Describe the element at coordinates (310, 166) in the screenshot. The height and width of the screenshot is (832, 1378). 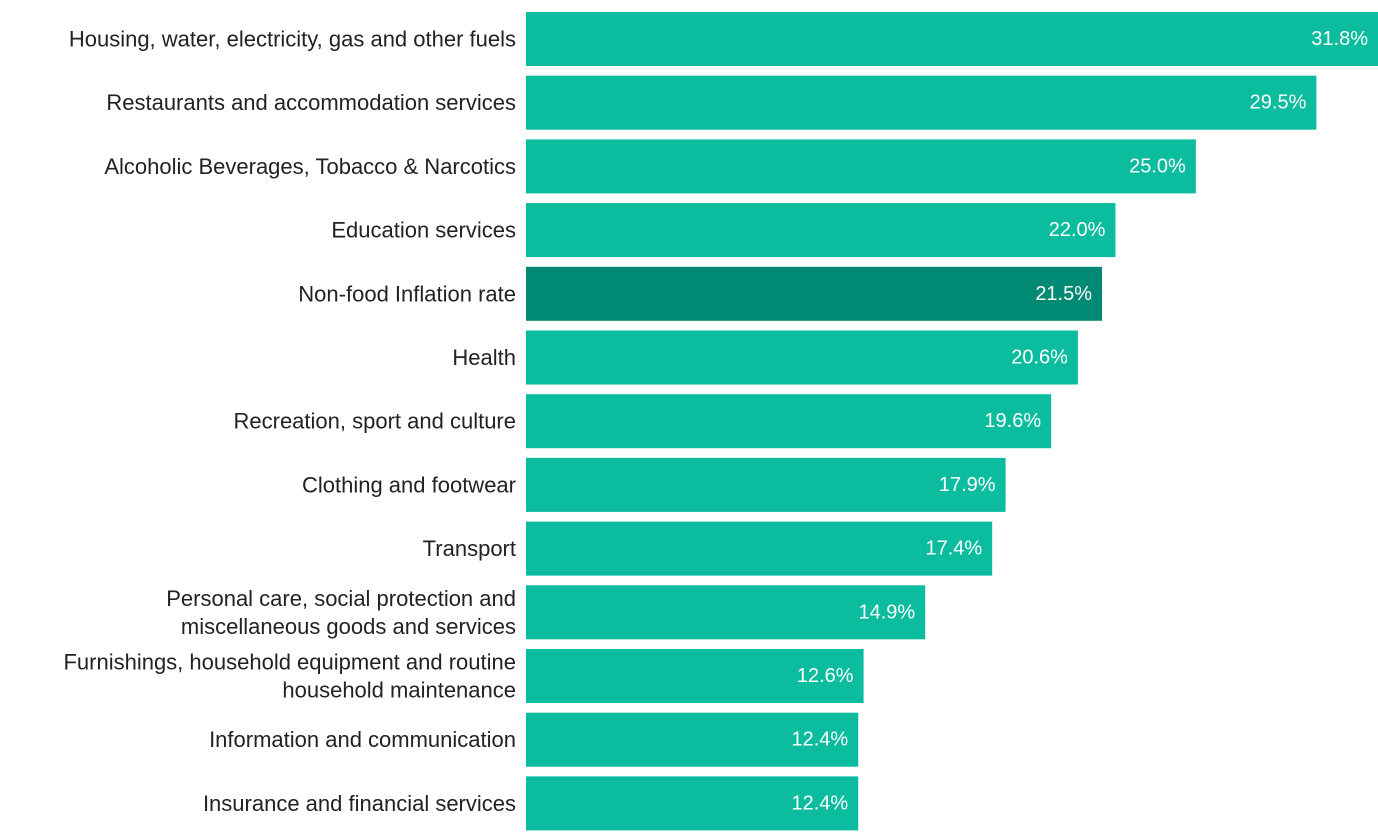
I see `category-label-2: Alcoholic Beverages, Tobacco & Narcotics` at that location.